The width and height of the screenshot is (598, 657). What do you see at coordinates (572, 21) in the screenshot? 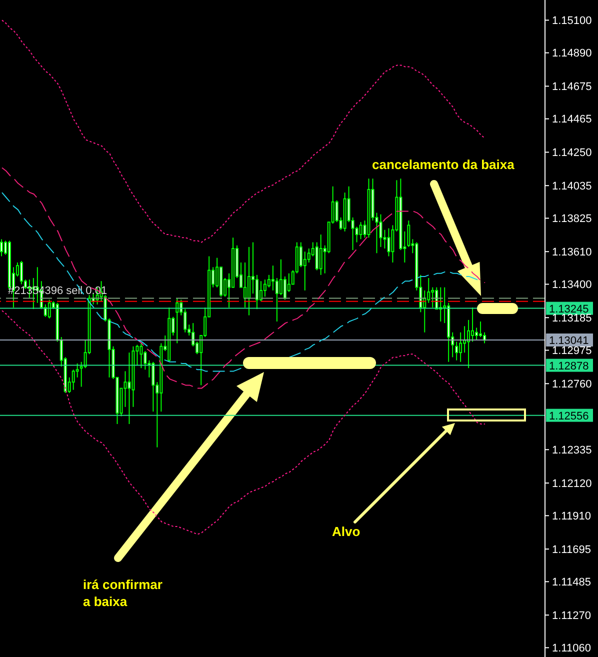
I see `y-tick-label: 1.15100` at bounding box center [572, 21].